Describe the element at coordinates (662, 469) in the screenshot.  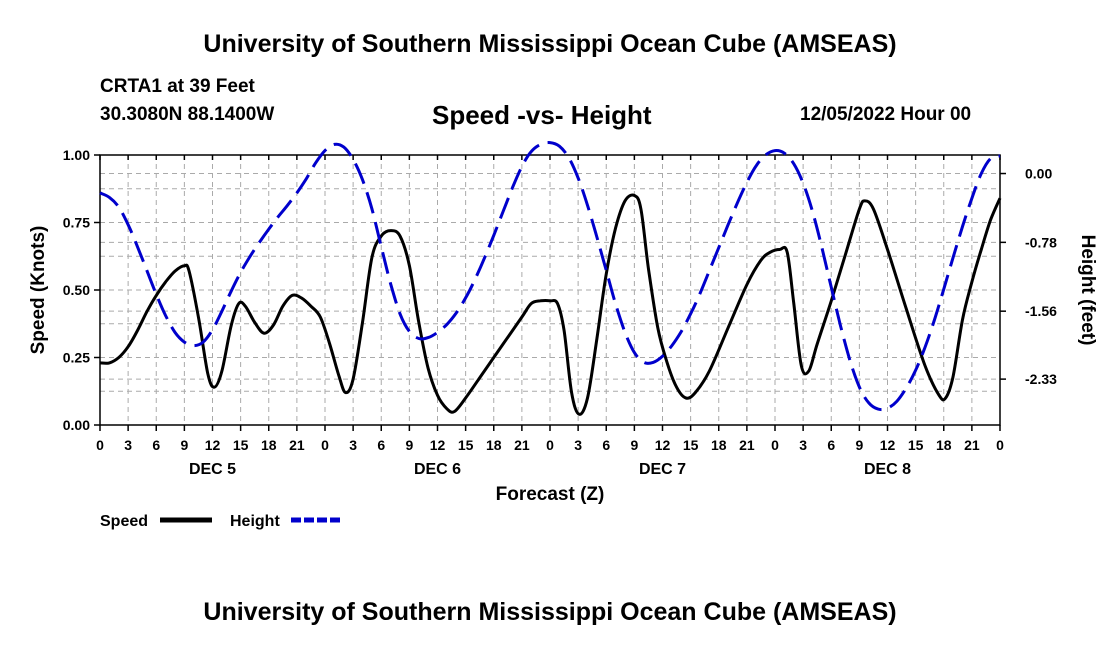
I see `day-label: DEC 7` at that location.